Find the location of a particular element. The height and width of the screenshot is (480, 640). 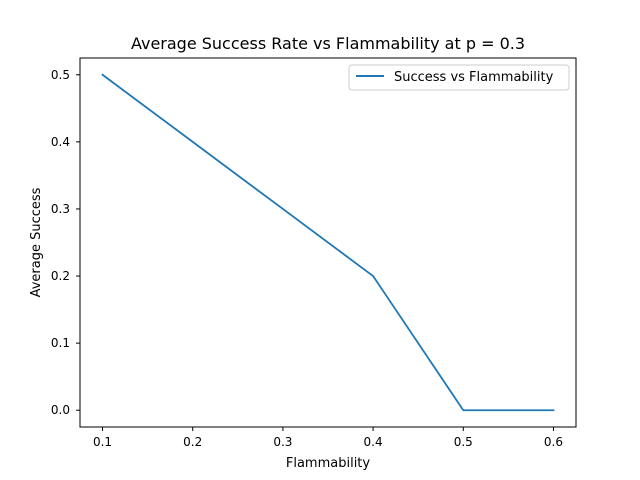

x-tick-label: 0.3 is located at coordinates (282, 442).